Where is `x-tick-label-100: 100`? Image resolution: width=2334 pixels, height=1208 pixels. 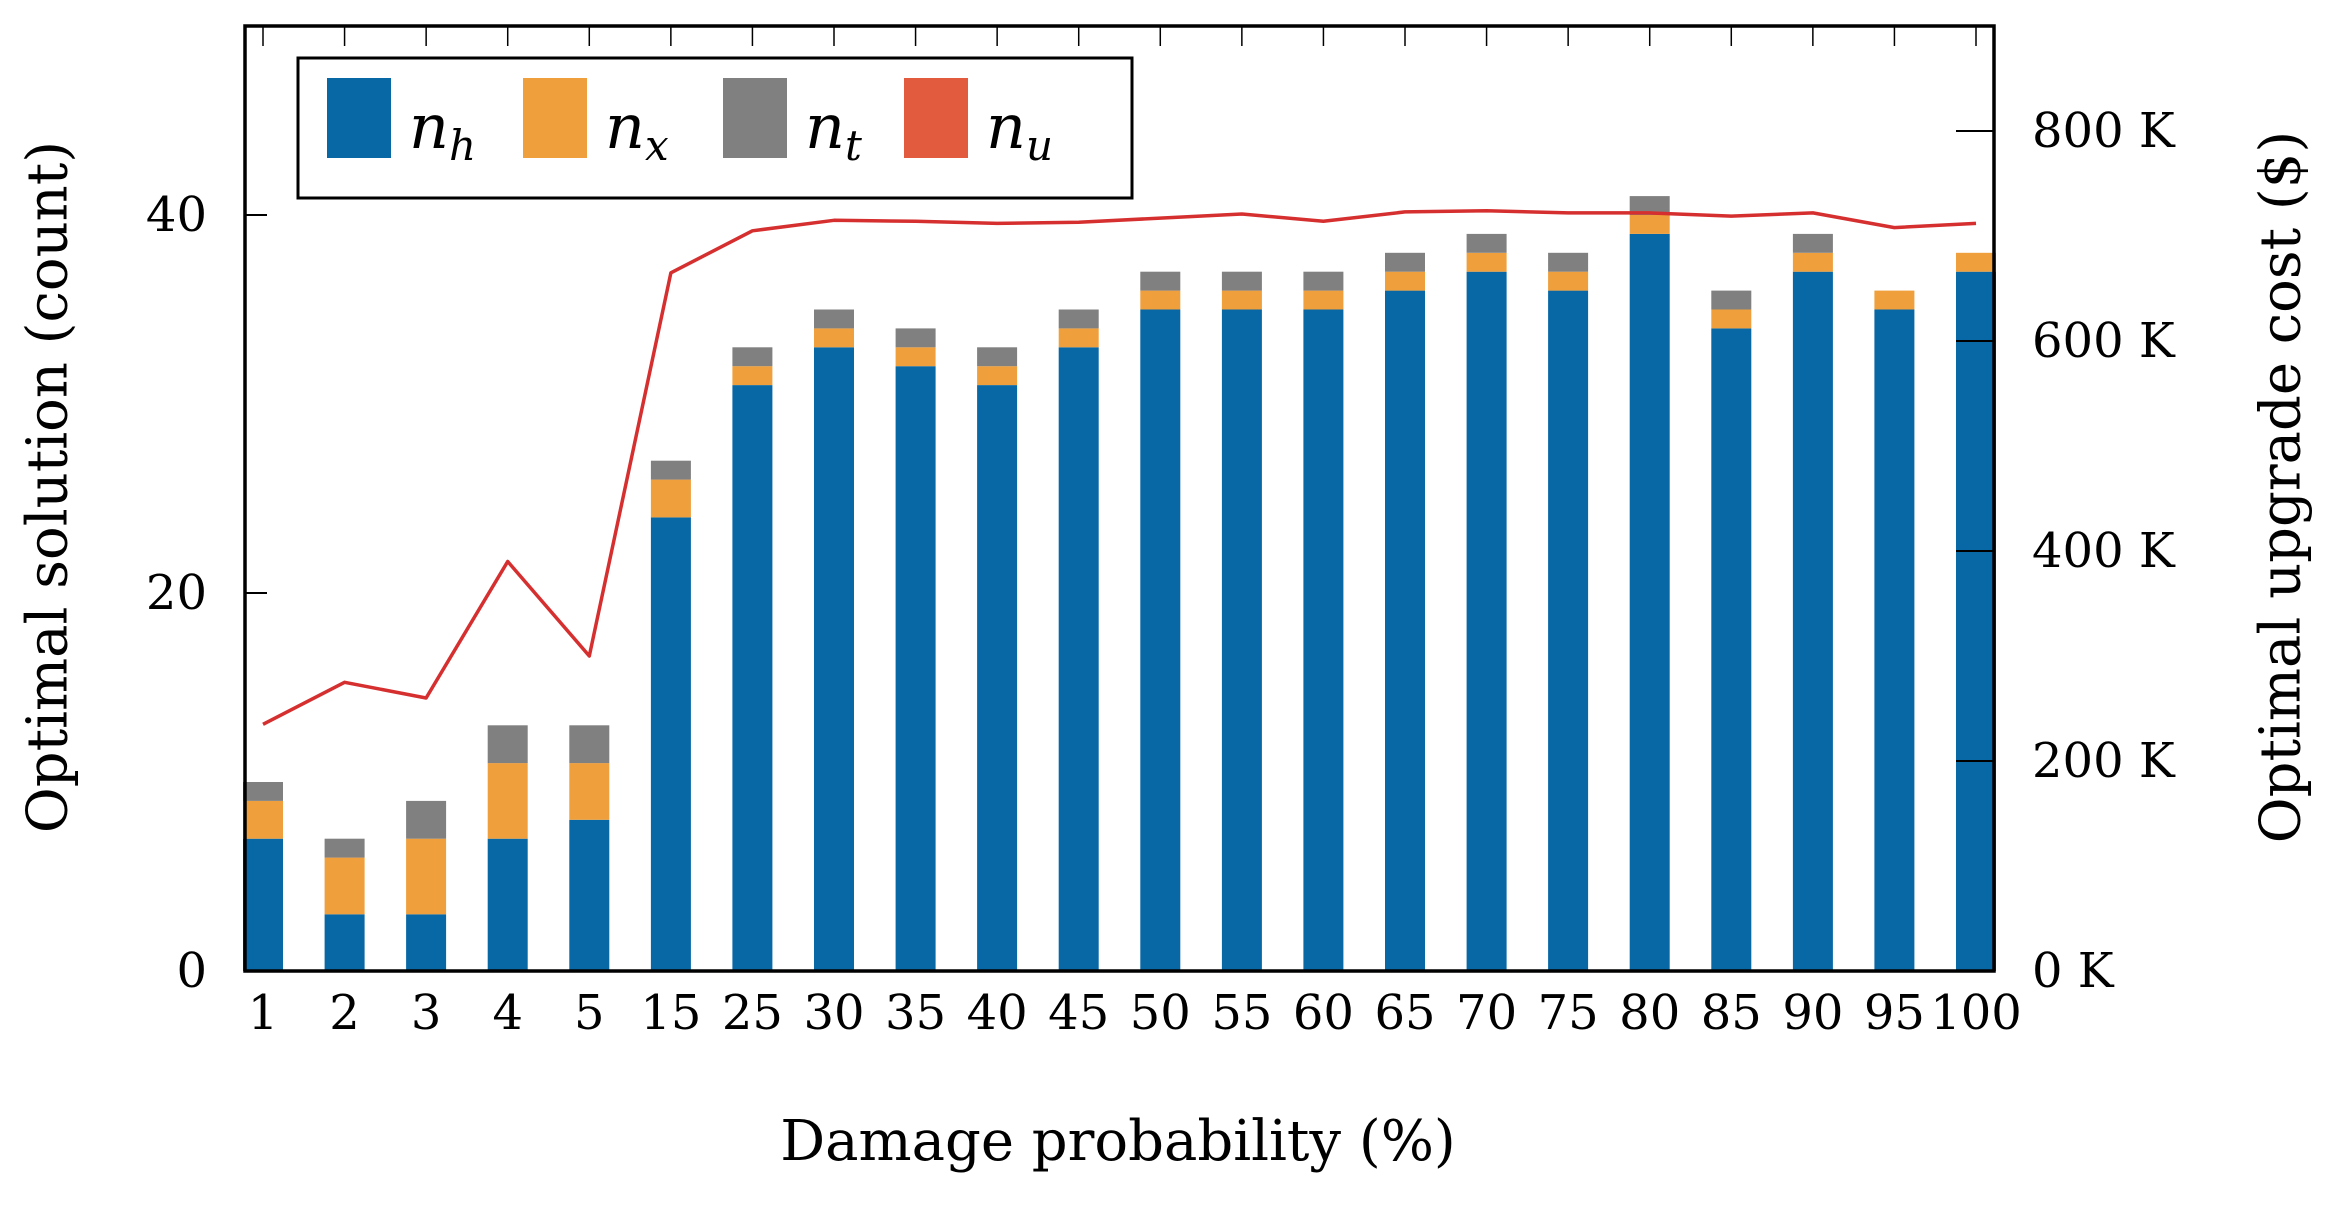
x-tick-label-100: 100 is located at coordinates (1976, 1013).